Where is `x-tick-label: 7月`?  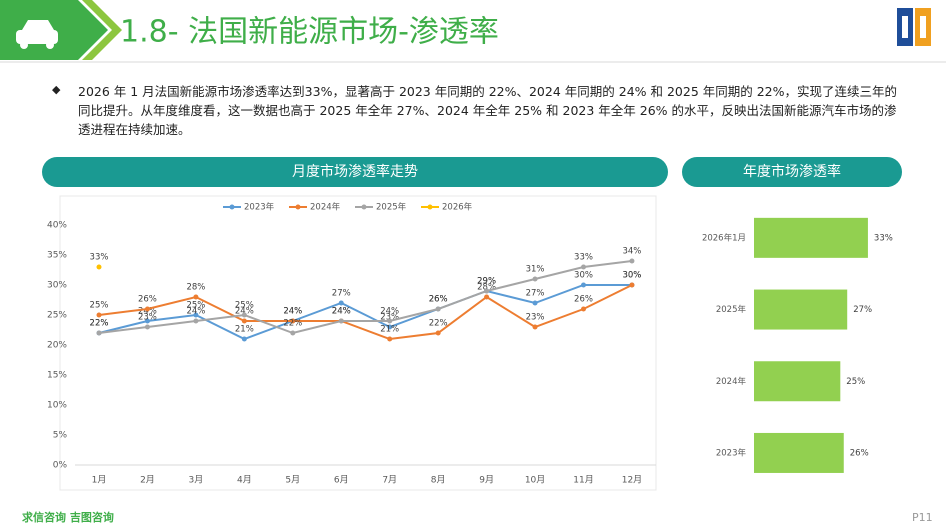
x-tick-label: 7月 is located at coordinates (389, 480).